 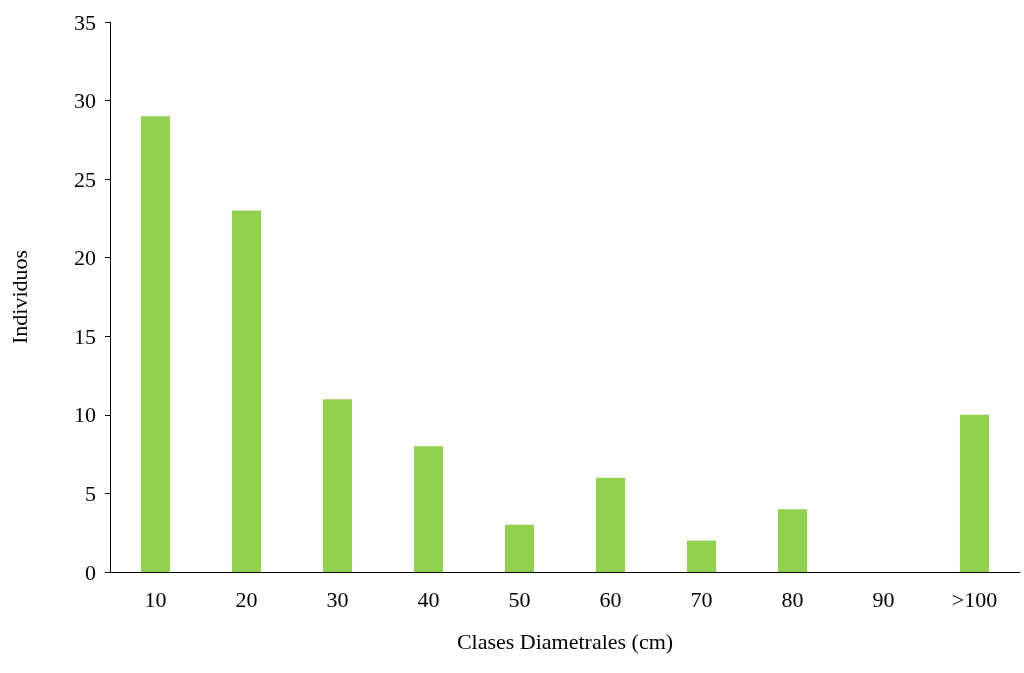 What do you see at coordinates (883, 599) in the screenshot?
I see `x-tick-label: 90` at bounding box center [883, 599].